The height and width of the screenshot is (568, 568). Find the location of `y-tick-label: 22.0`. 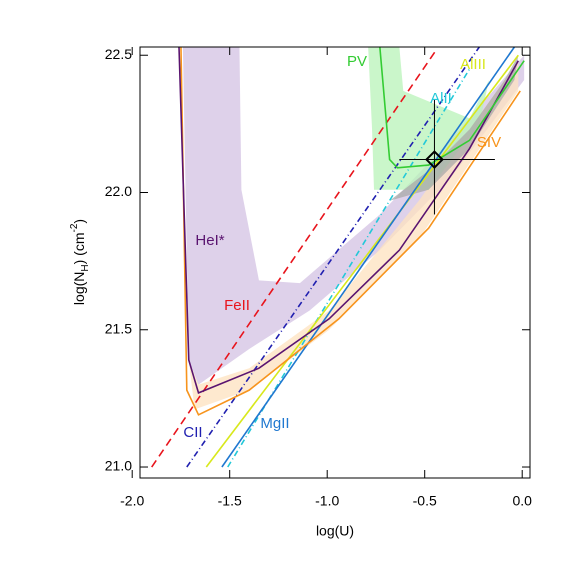

y-tick-label: 22.0 is located at coordinates (118, 191).